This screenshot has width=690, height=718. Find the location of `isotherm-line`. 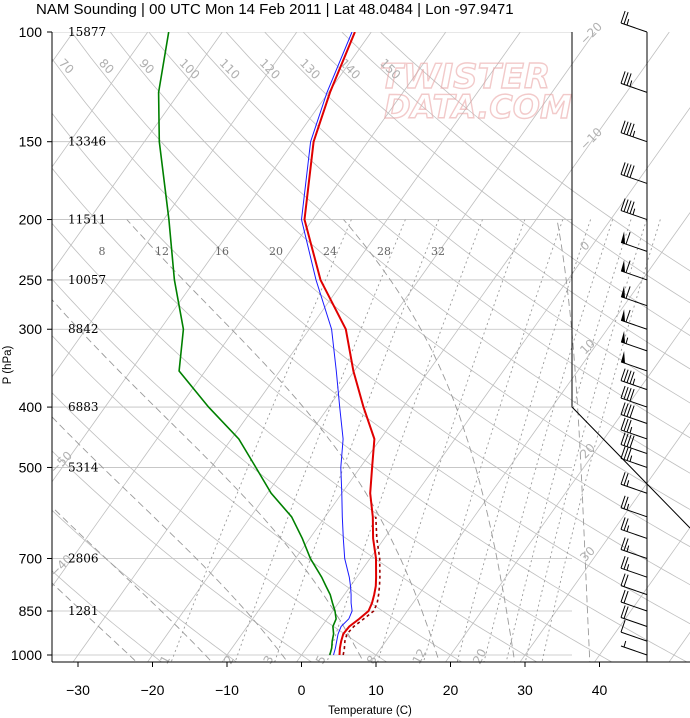

isotherm-line is located at coordinates (604, 541).